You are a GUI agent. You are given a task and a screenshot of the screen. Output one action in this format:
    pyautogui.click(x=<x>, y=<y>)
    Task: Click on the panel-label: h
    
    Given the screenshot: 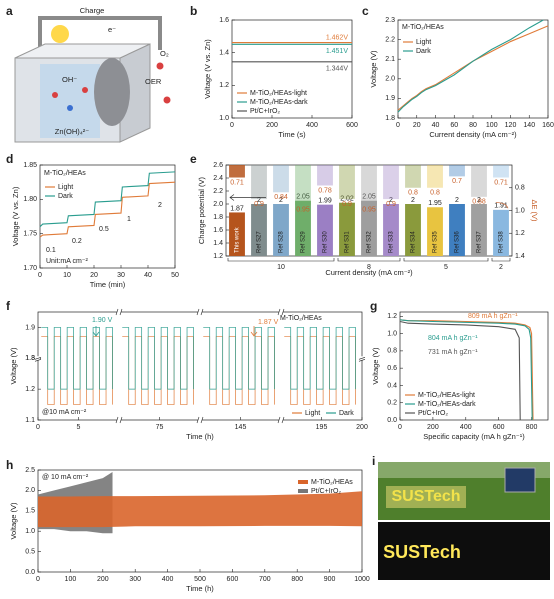 What is the action you would take?
    pyautogui.click(x=9, y=465)
    